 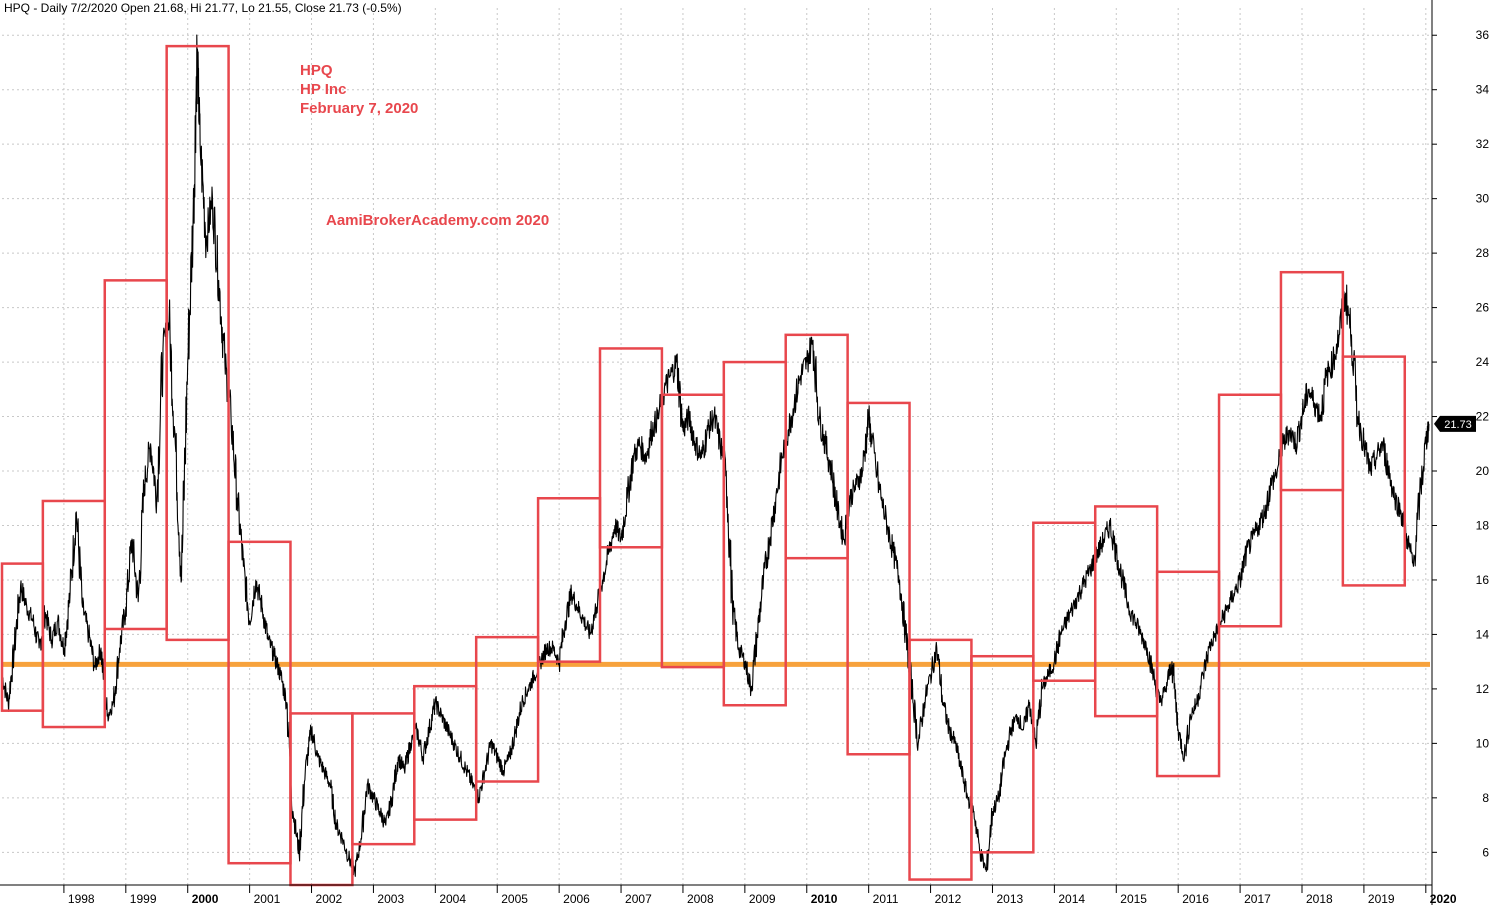 I want to click on last-price-label: 21.73, so click(x=1458, y=425).